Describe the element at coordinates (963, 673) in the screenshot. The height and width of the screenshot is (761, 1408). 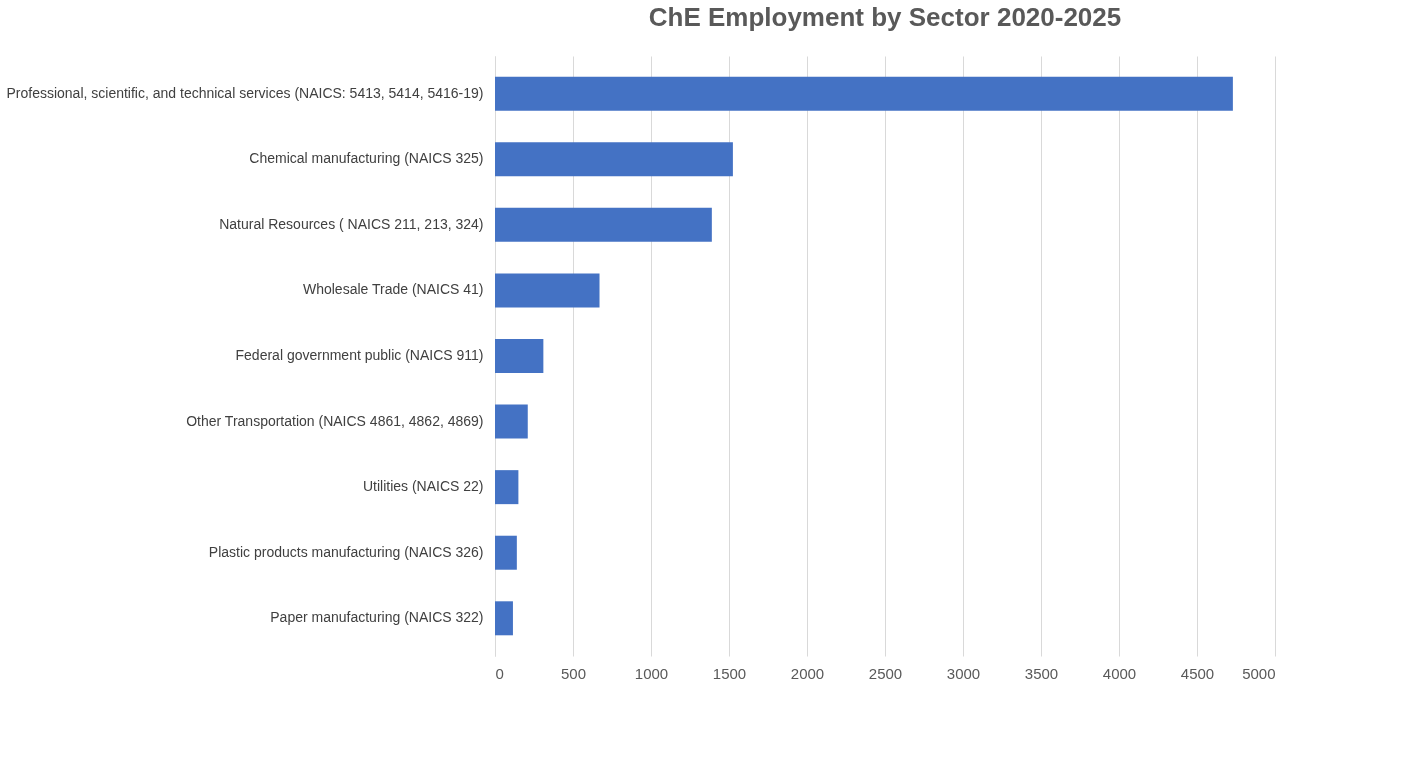
I see `x-tick-label: 3000` at that location.